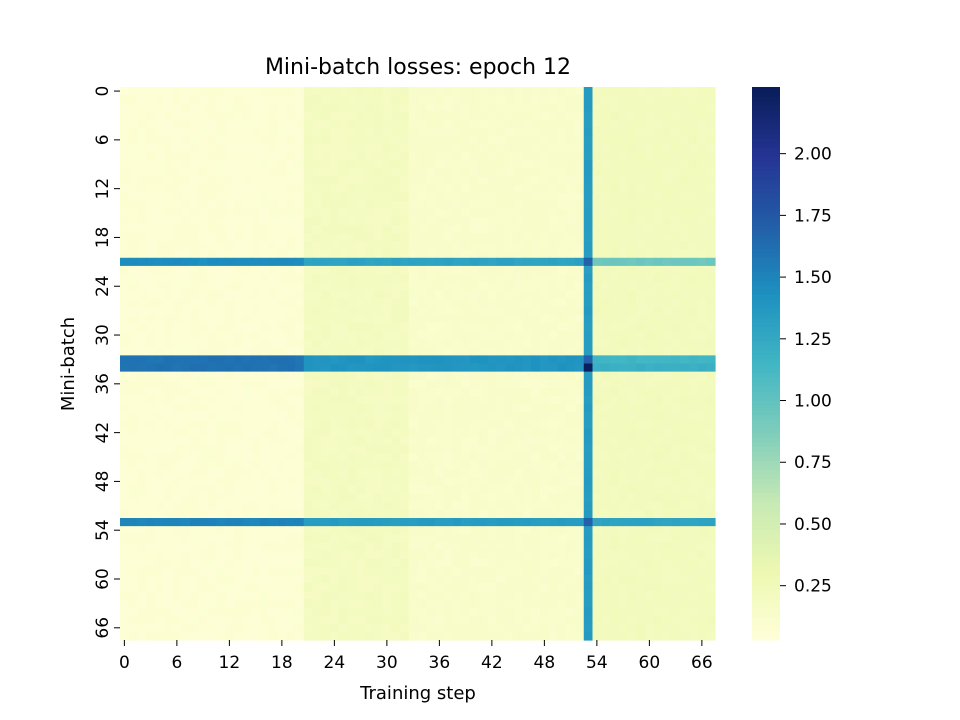 This screenshot has height=720, width=960. Describe the element at coordinates (103, 482) in the screenshot. I see `y-tick-label: 48` at that location.